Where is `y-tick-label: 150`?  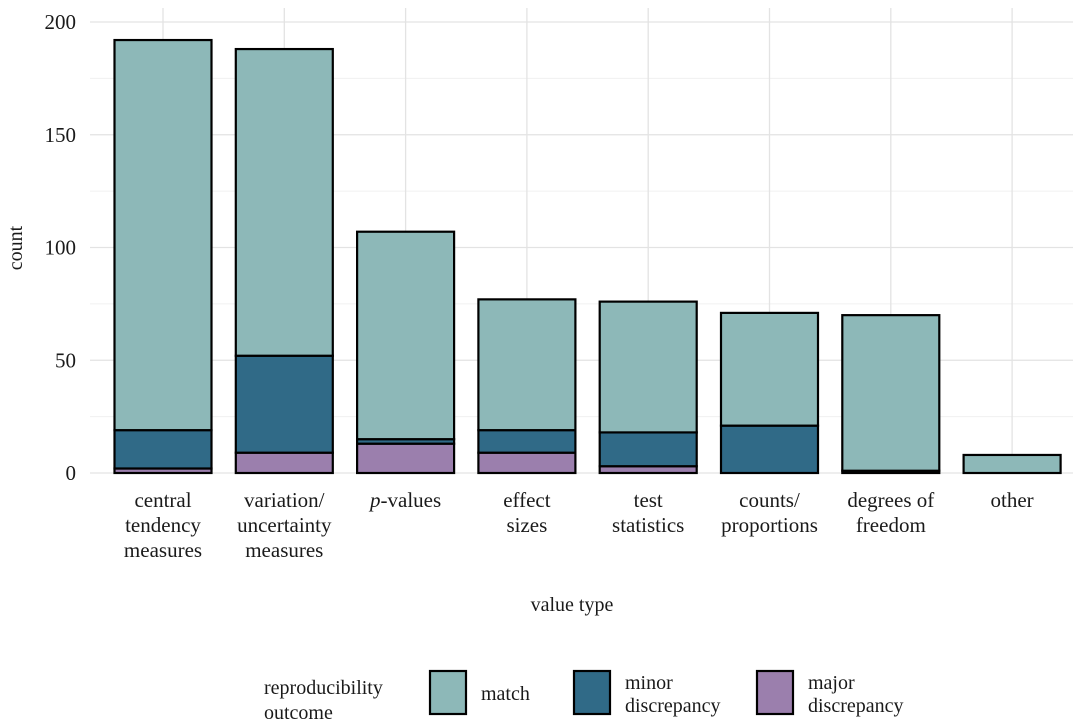
y-tick-label: 150 is located at coordinates (61, 135).